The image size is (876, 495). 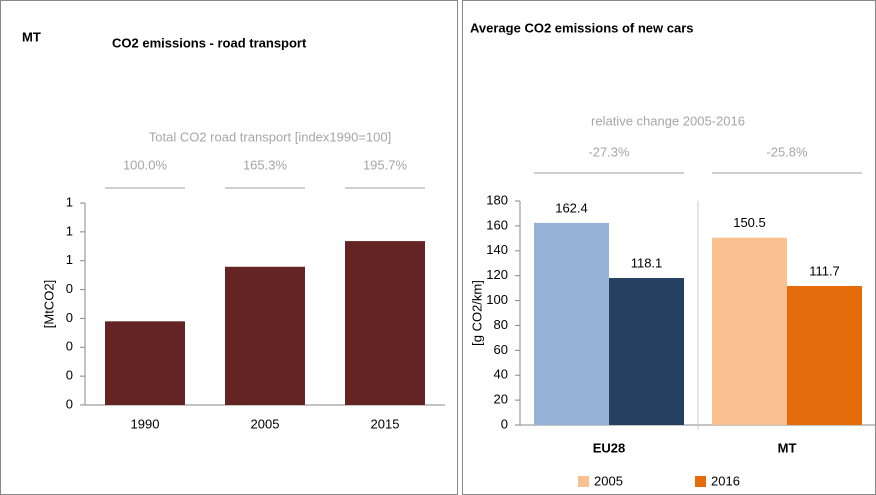 What do you see at coordinates (145, 164) in the screenshot?
I see `annotation: 100.0%` at bounding box center [145, 164].